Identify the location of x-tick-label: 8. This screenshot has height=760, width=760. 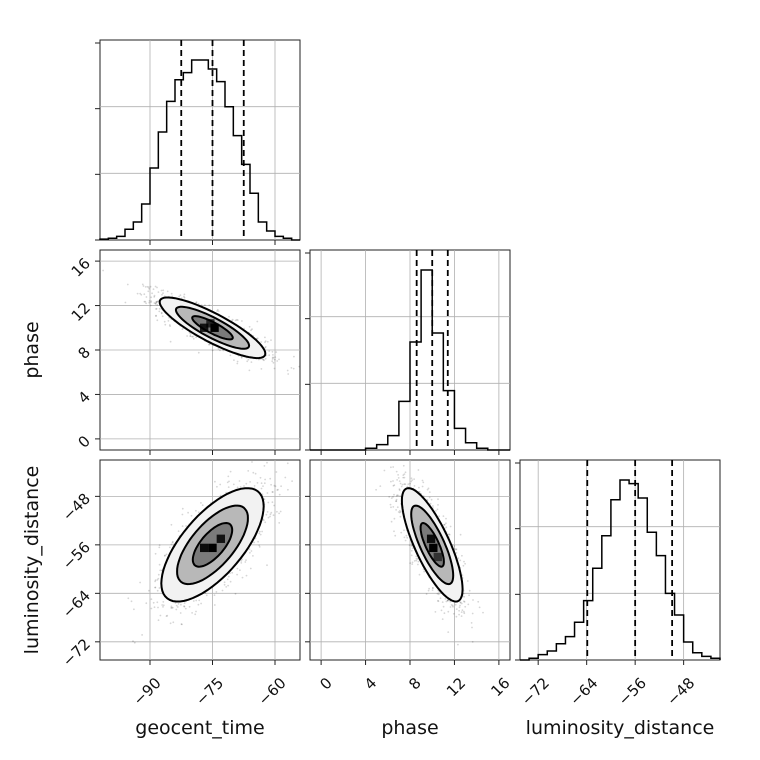
(414, 683).